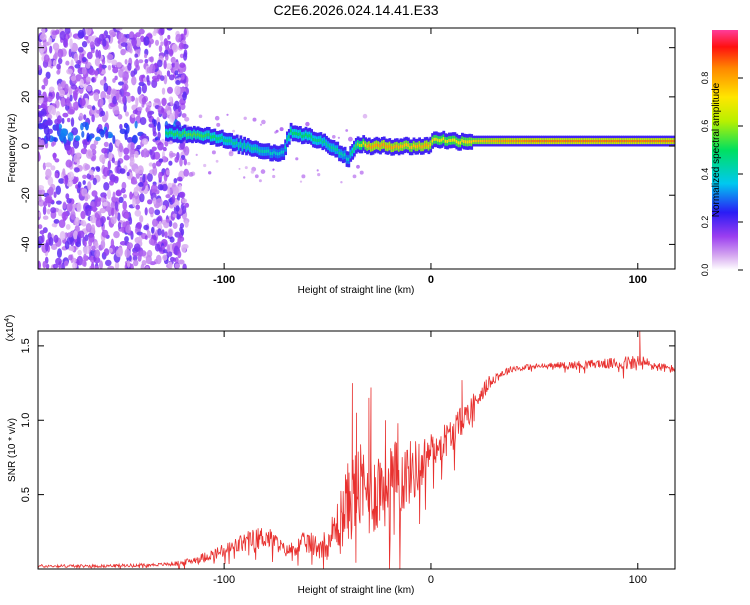 This screenshot has width=750, height=605. What do you see at coordinates (431, 280) in the screenshot?
I see `spectrogram-xtick-label: 0` at bounding box center [431, 280].